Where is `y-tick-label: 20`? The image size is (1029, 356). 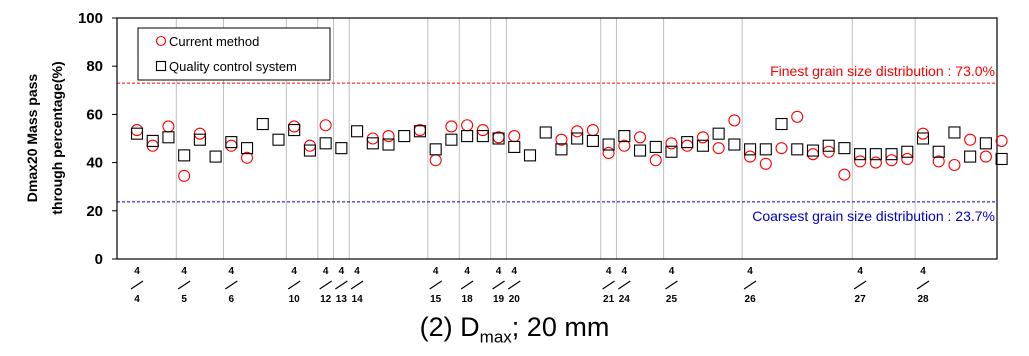 y-tick-label: 20 is located at coordinates (94, 211).